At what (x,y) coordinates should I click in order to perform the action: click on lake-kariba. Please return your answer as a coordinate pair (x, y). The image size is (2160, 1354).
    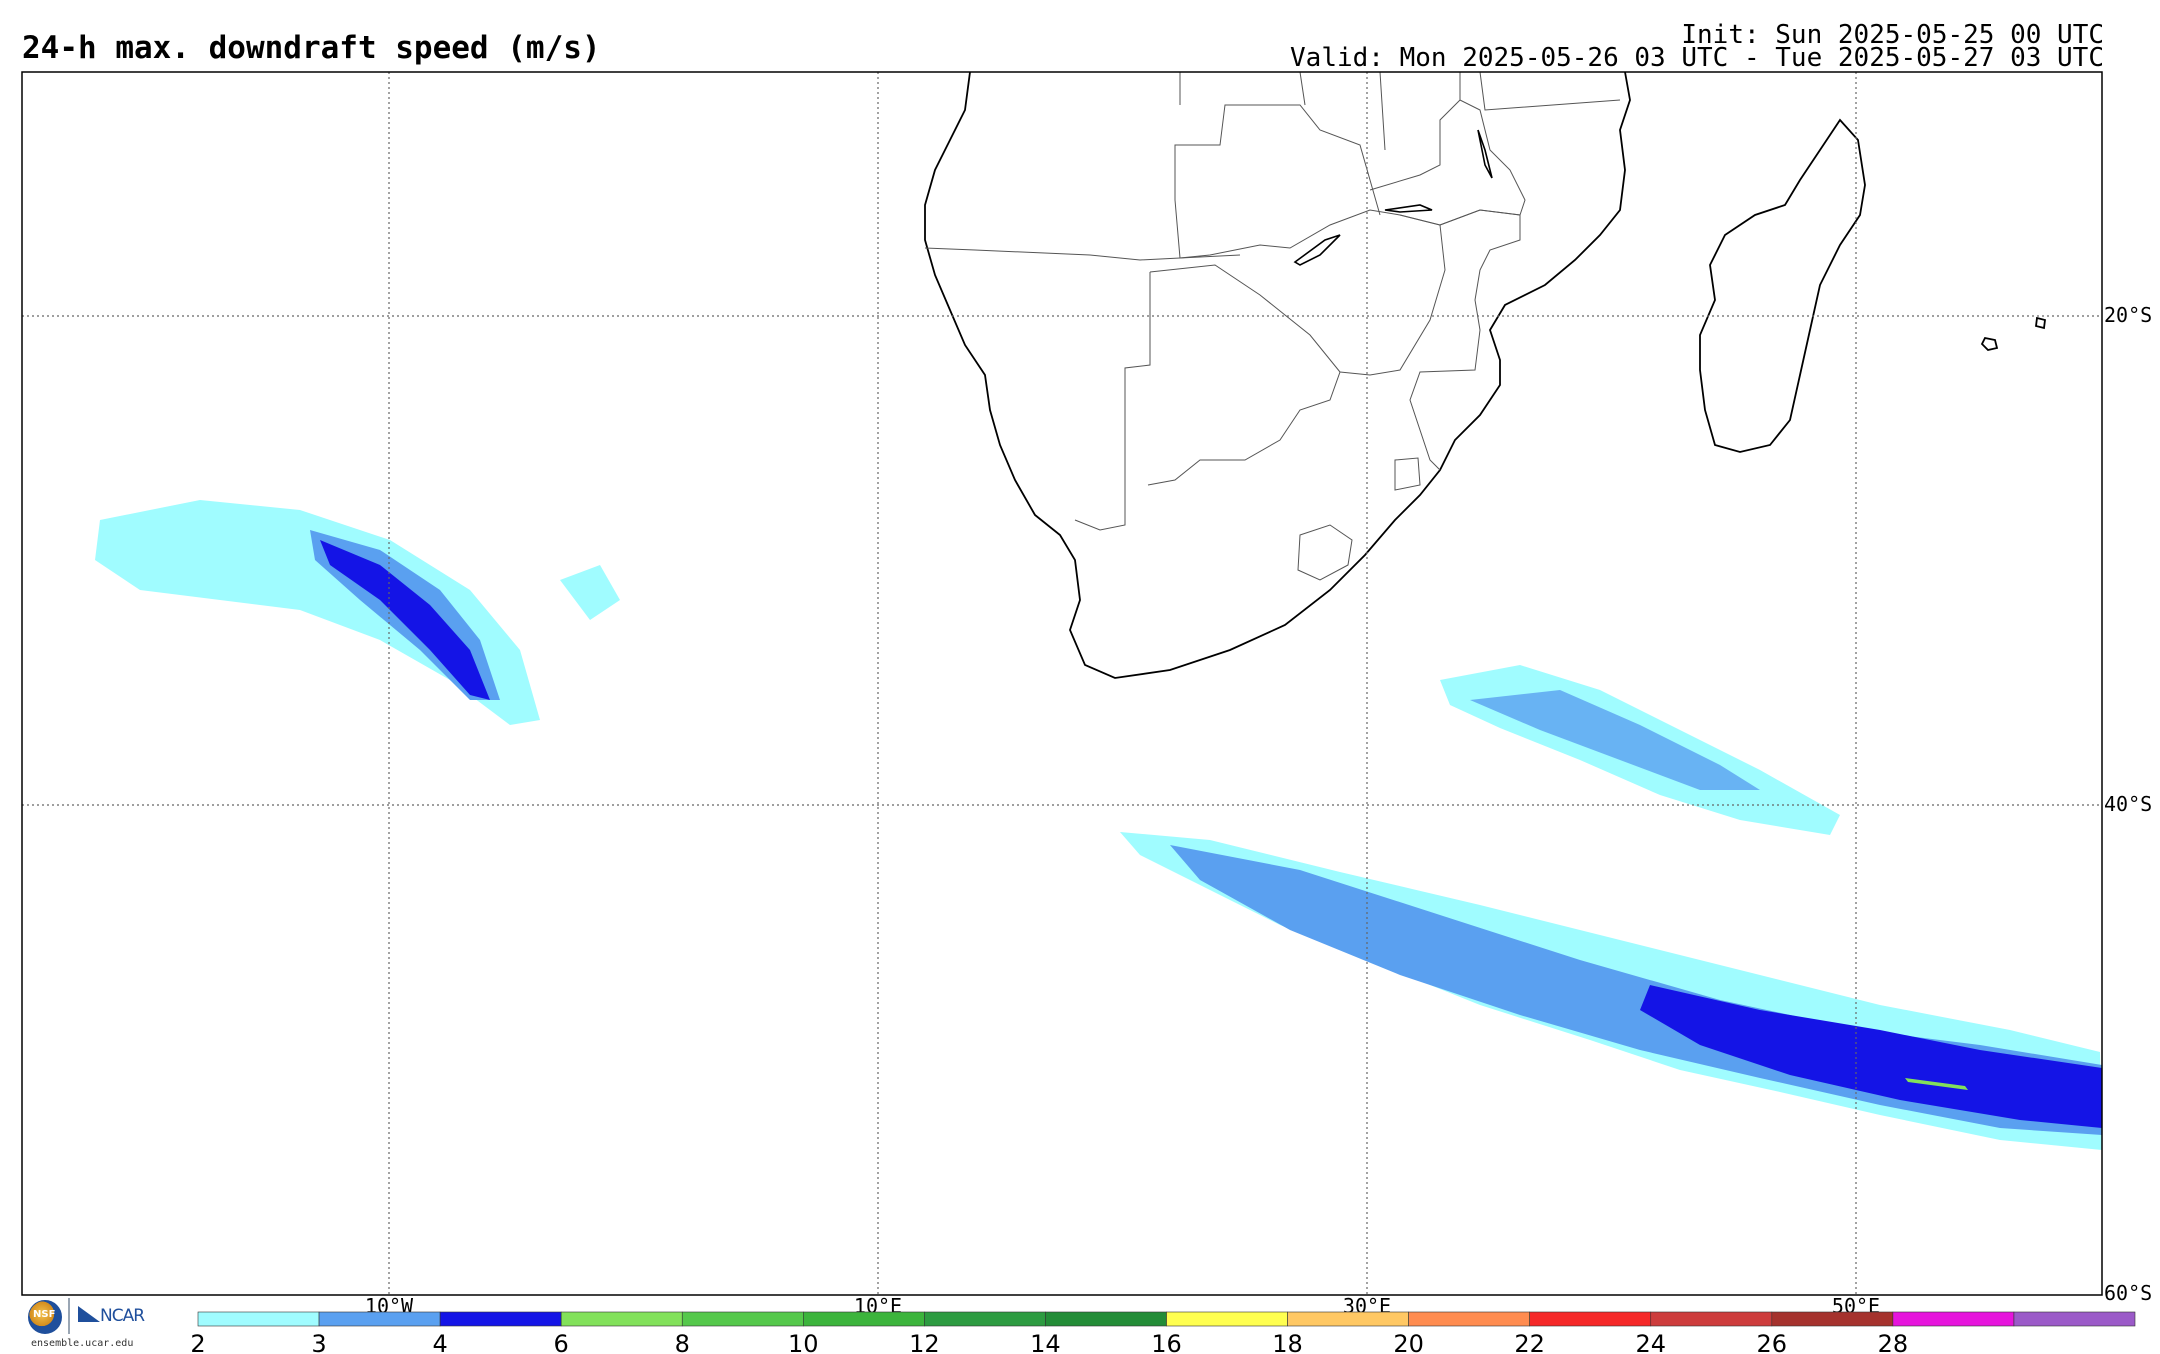
    Looking at the image, I should click on (1317, 250).